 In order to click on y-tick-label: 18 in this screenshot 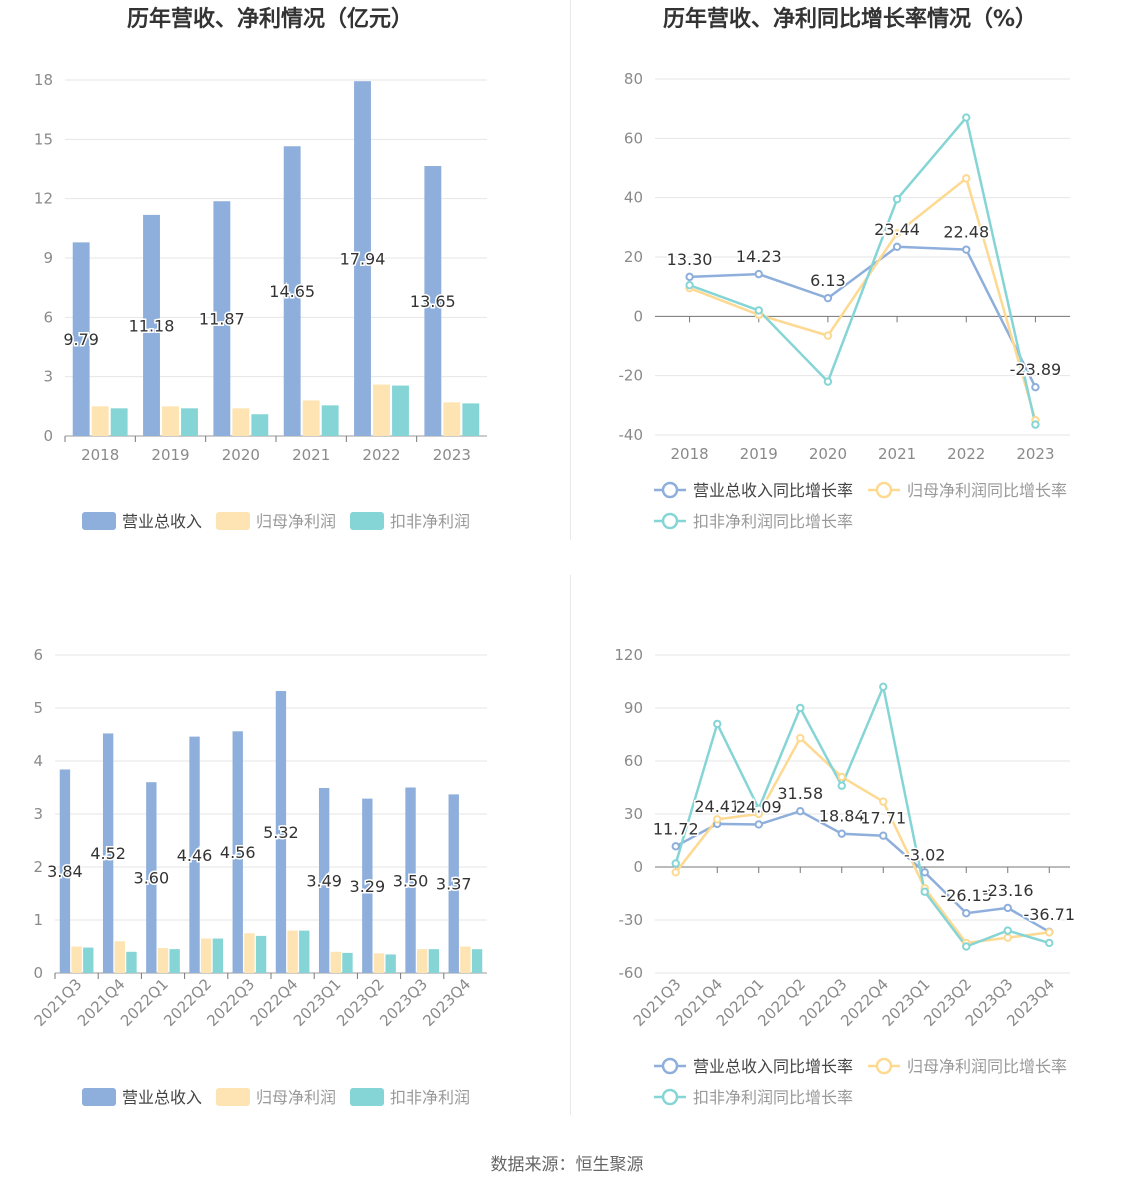, I will do `click(43, 80)`.